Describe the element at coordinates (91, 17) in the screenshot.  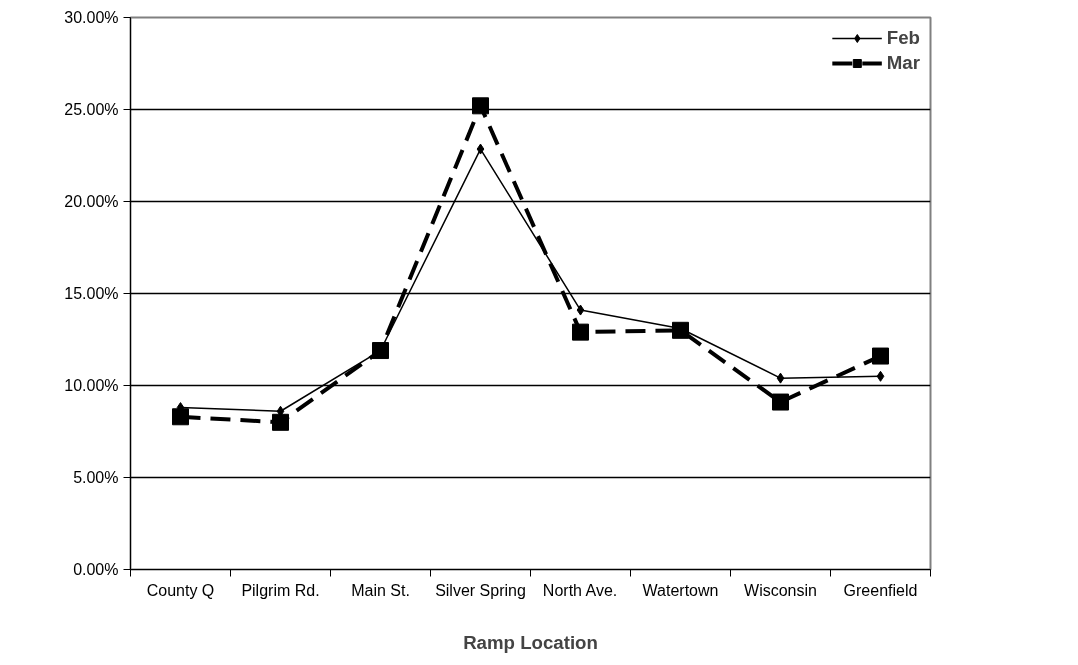
I see `y-tick-label: 30.00%` at that location.